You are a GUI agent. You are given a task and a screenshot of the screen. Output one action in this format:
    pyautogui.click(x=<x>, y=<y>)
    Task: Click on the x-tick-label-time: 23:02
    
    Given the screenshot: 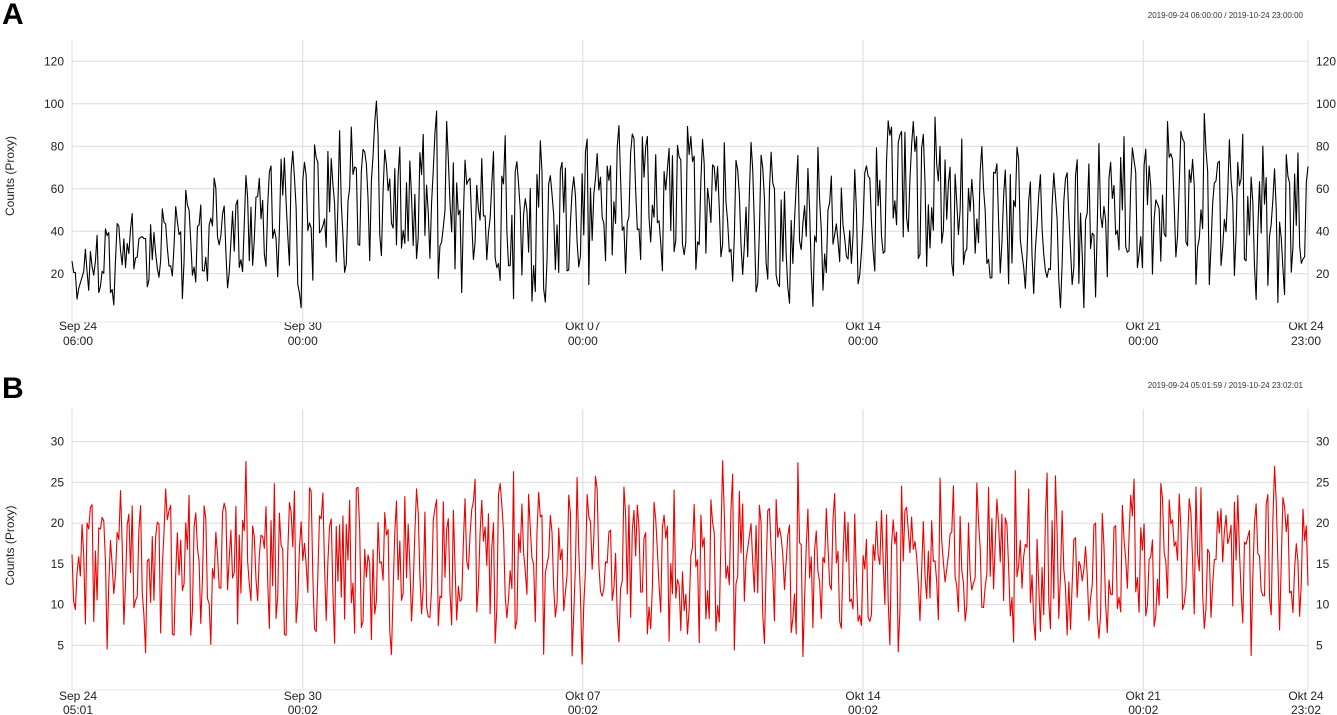 What is the action you would take?
    pyautogui.click(x=1306, y=709)
    